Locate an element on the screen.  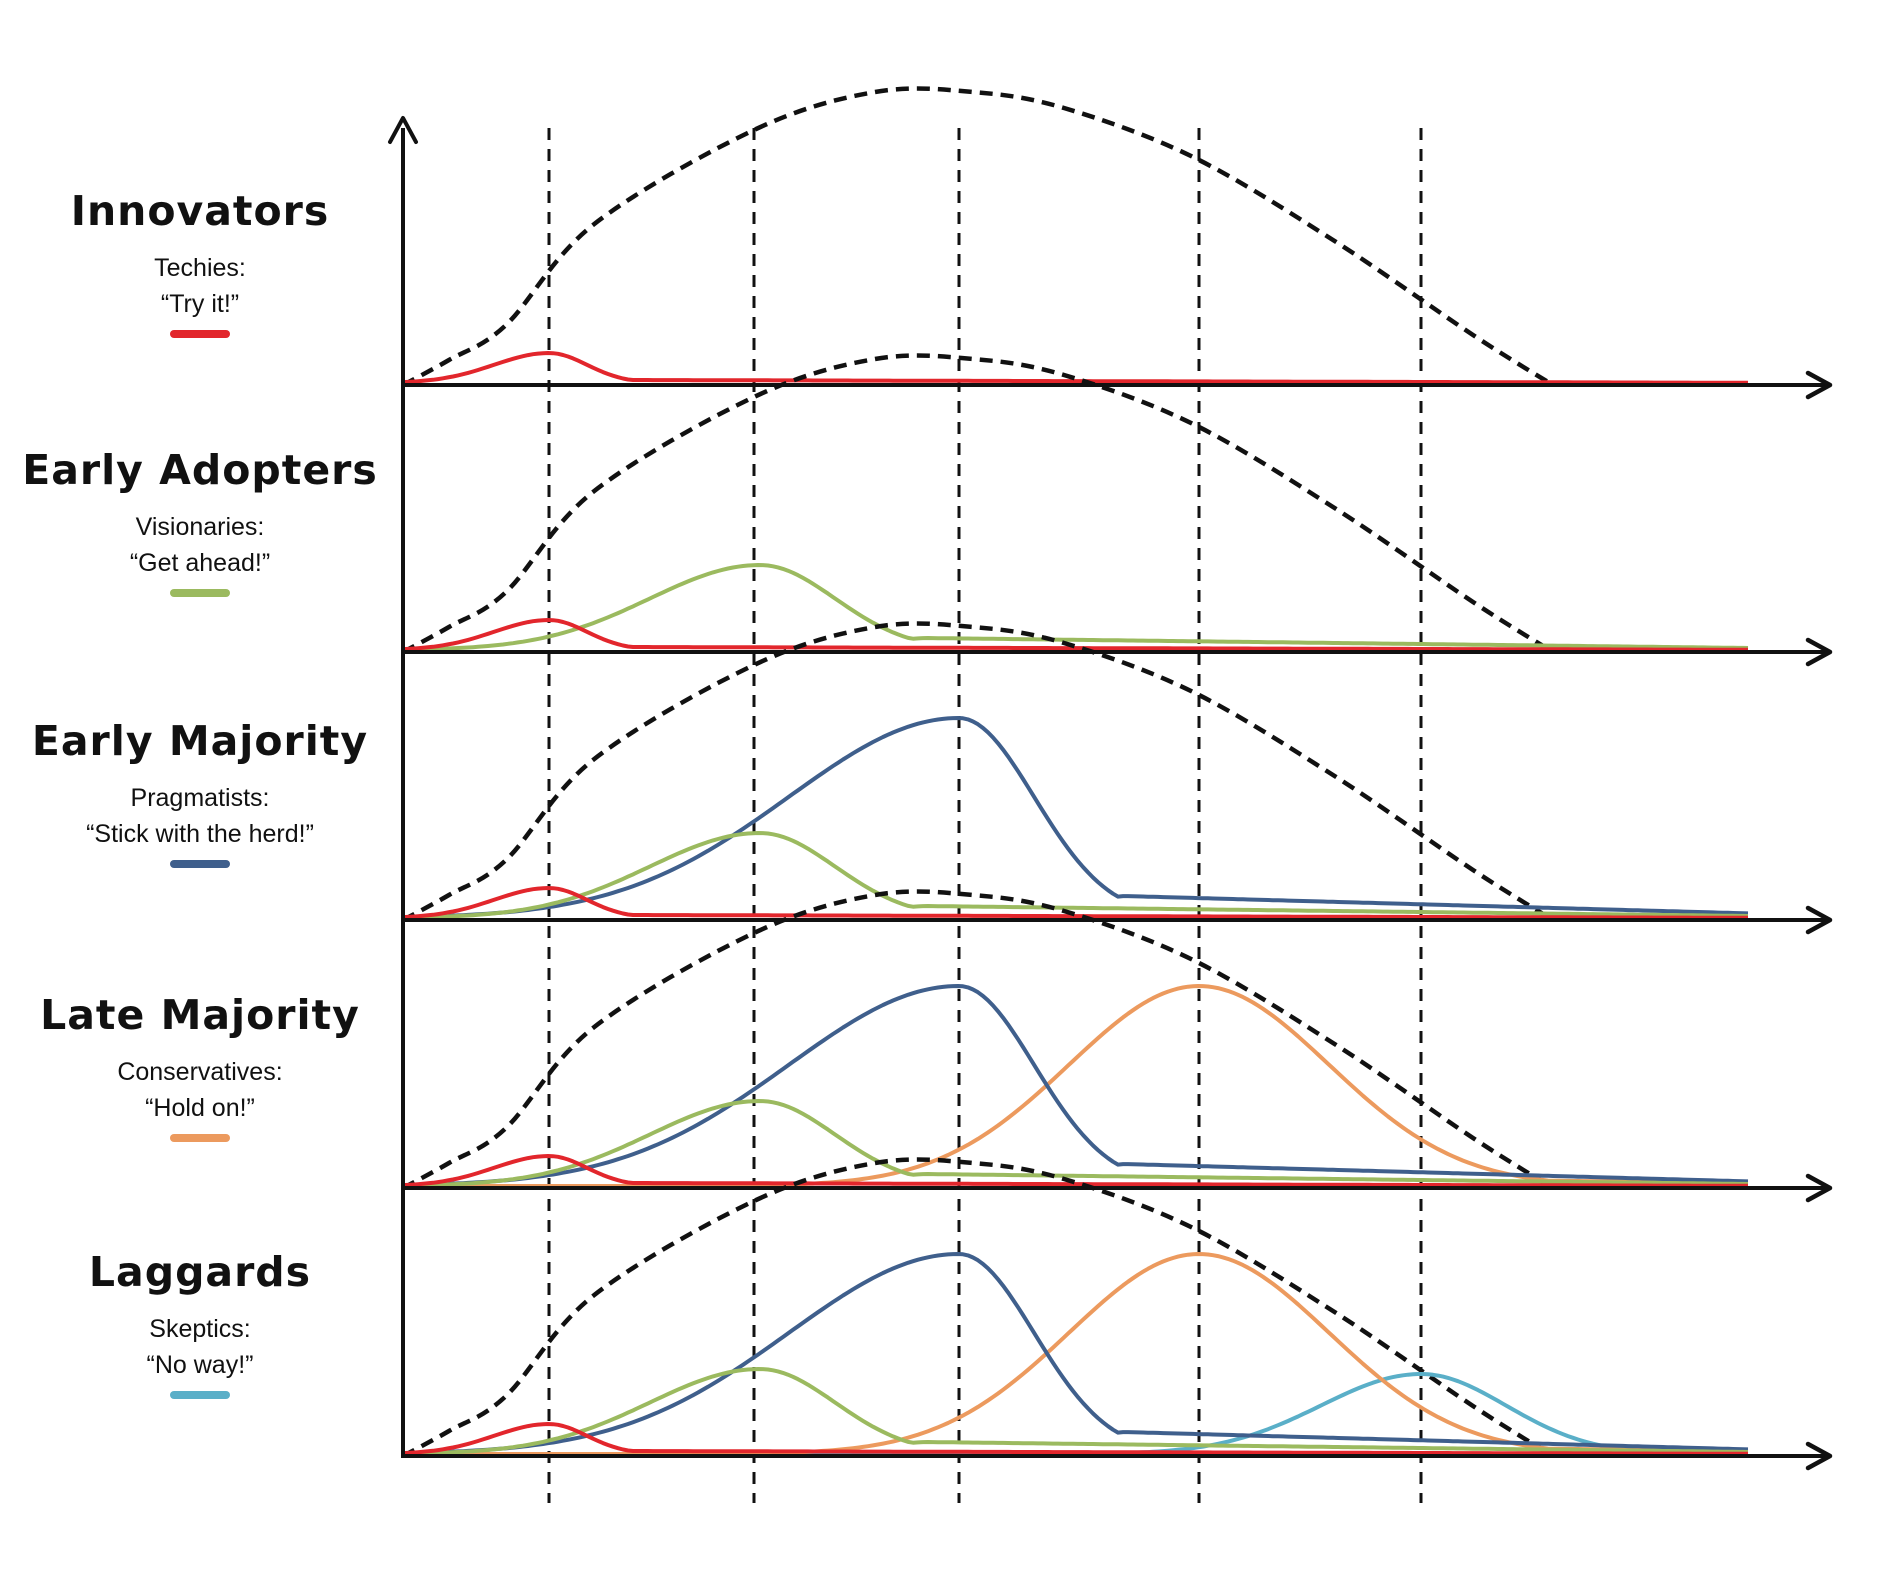
panel-role: Skeptics: is located at coordinates (200, 1329).